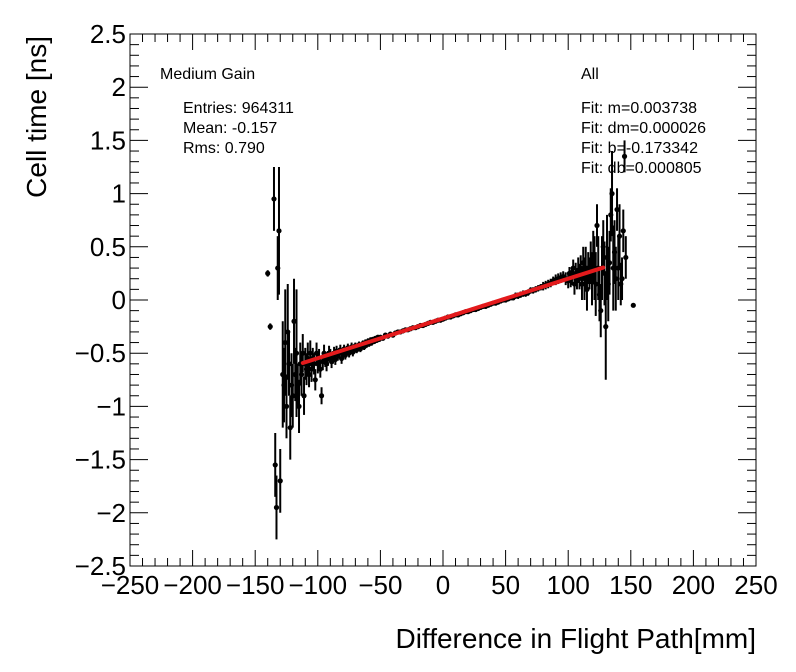  Describe the element at coordinates (380, 585) in the screenshot. I see `x-tick-label: −50` at that location.